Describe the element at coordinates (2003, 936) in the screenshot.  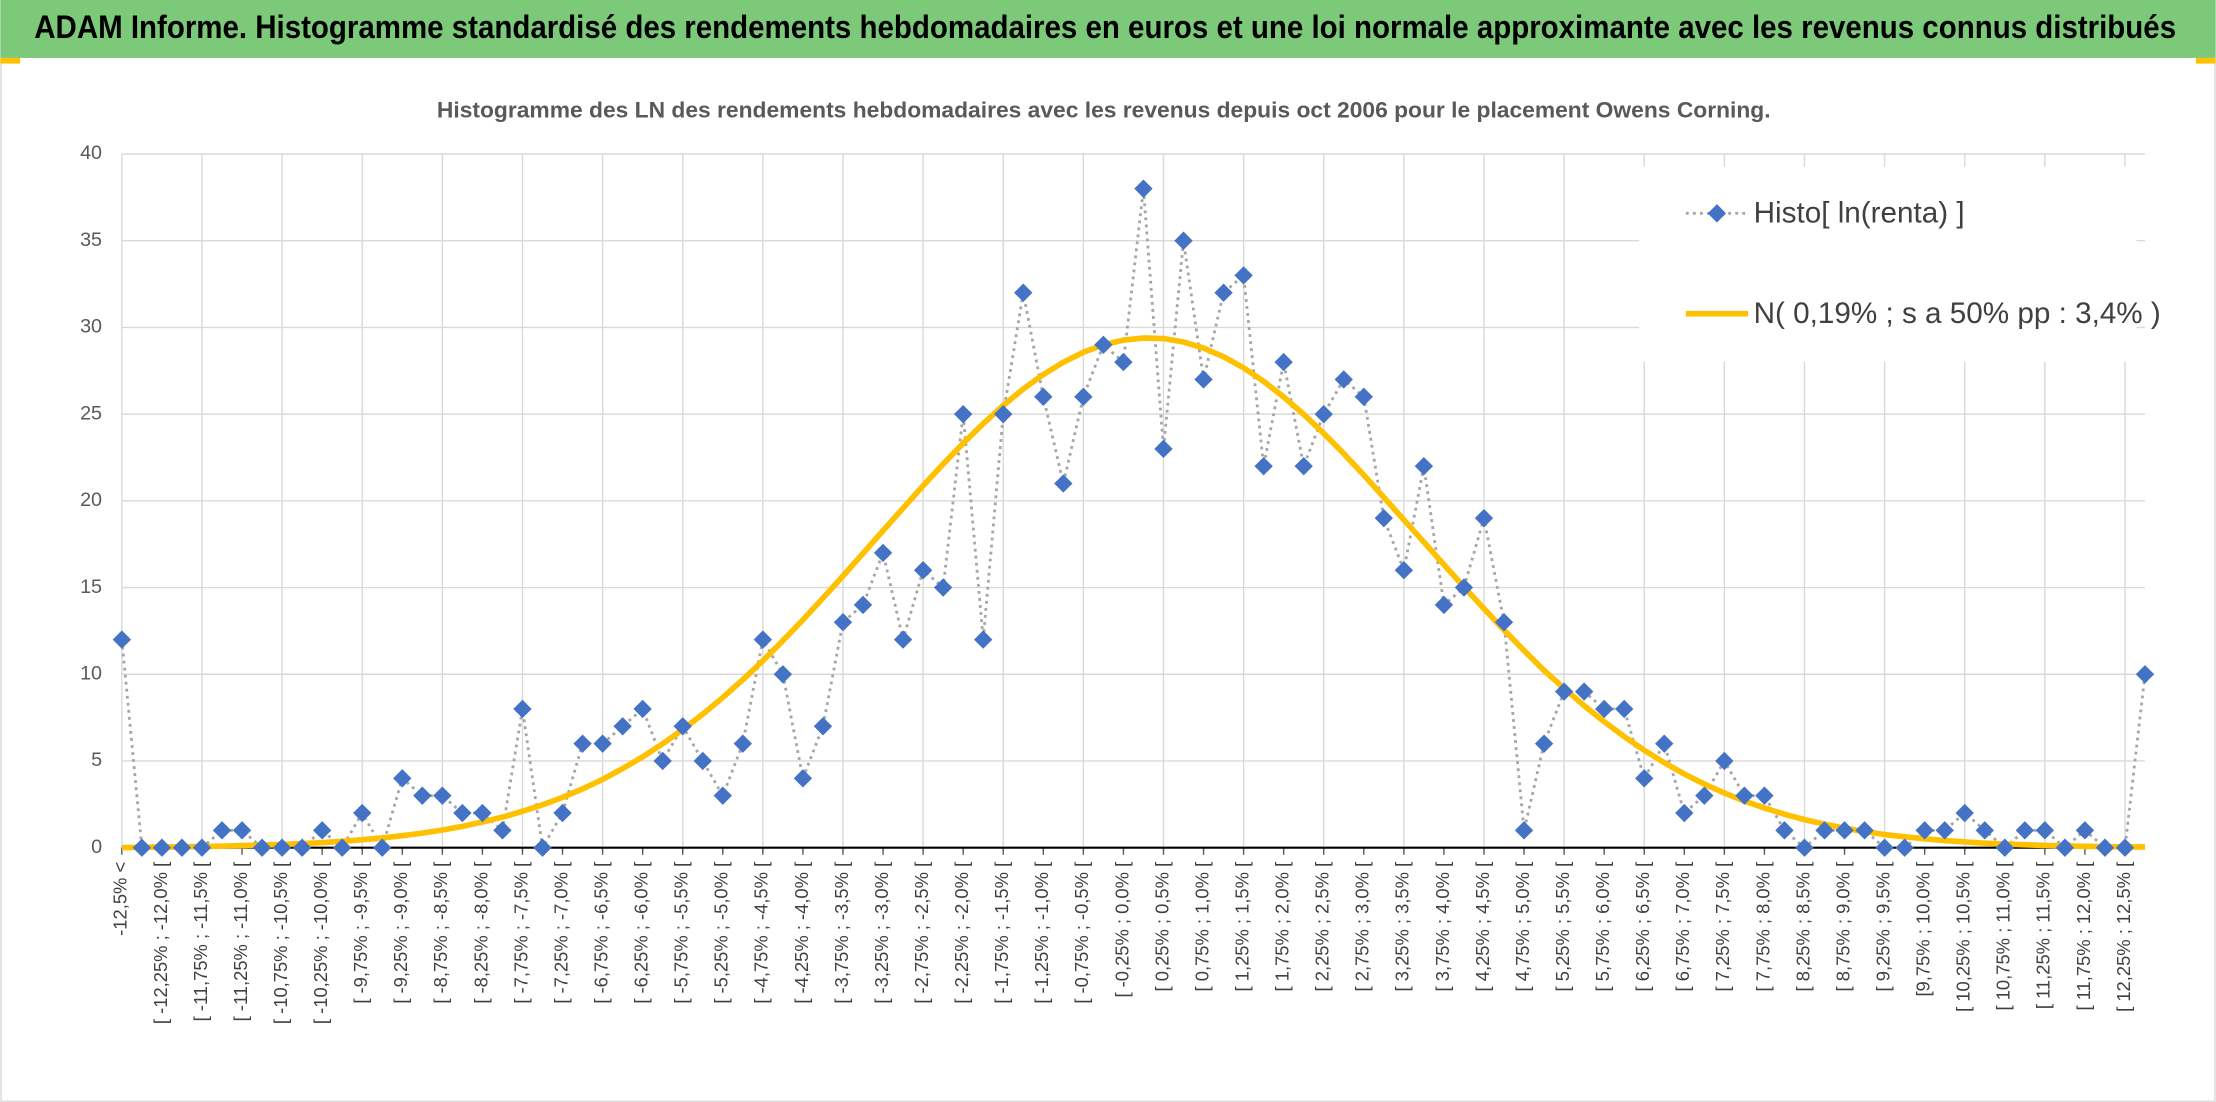
I see `x-tick-label: [ 10,75% ; 11,0% [` at that location.